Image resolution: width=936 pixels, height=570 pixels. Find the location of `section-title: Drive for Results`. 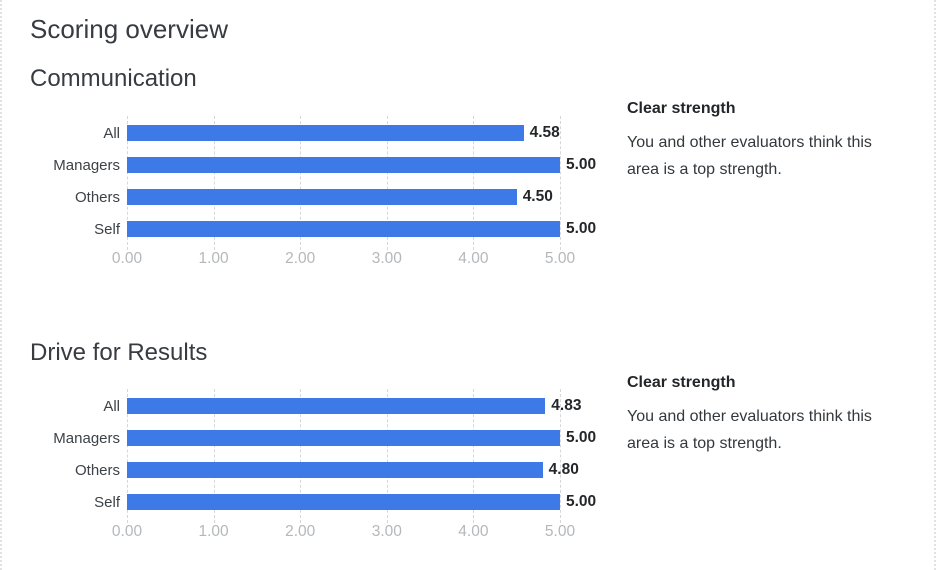

section-title: Drive for Results is located at coordinates (119, 352).